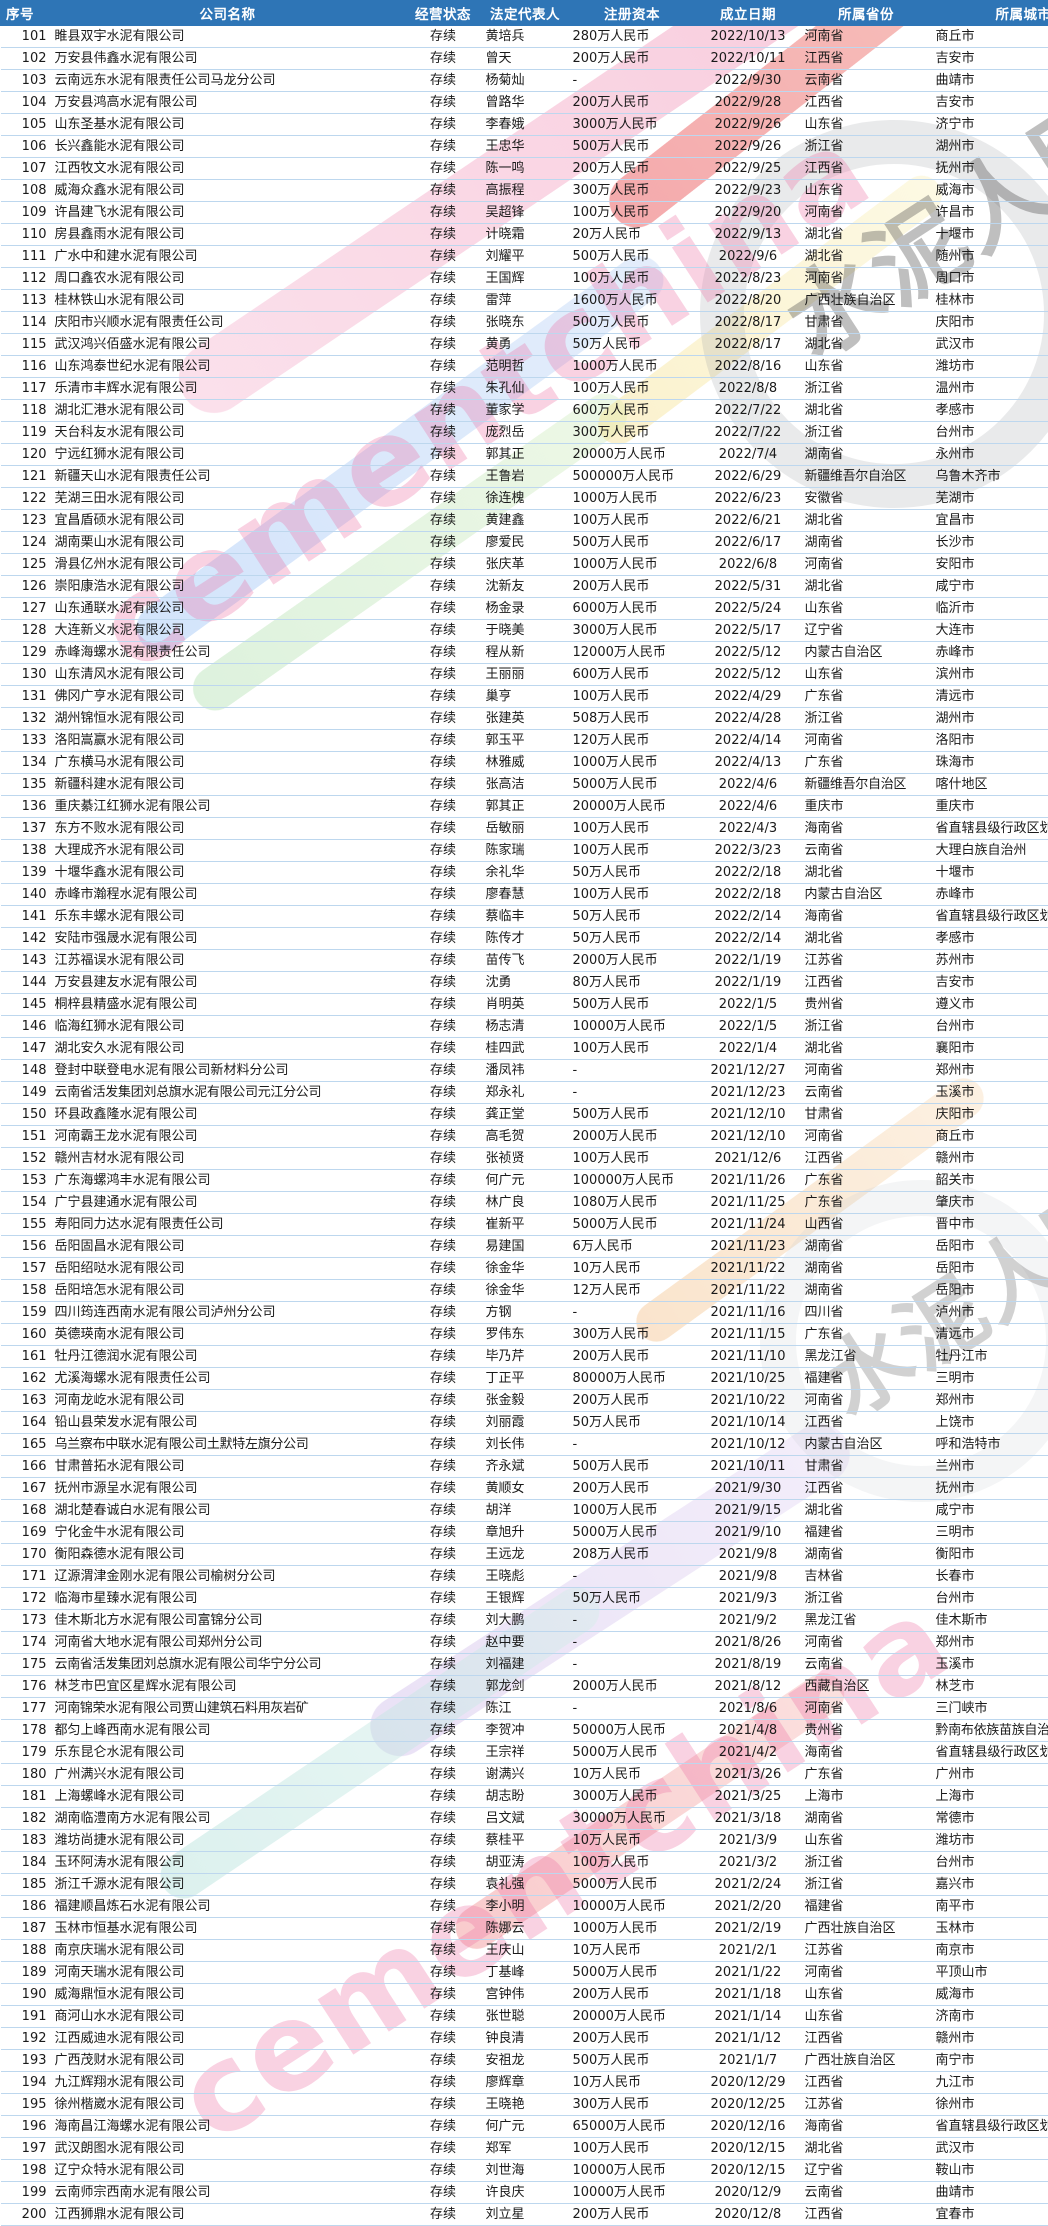 This screenshot has width=1048, height=2226. Describe the element at coordinates (990, 13) in the screenshot. I see `column-header-city: 所属城市` at that location.